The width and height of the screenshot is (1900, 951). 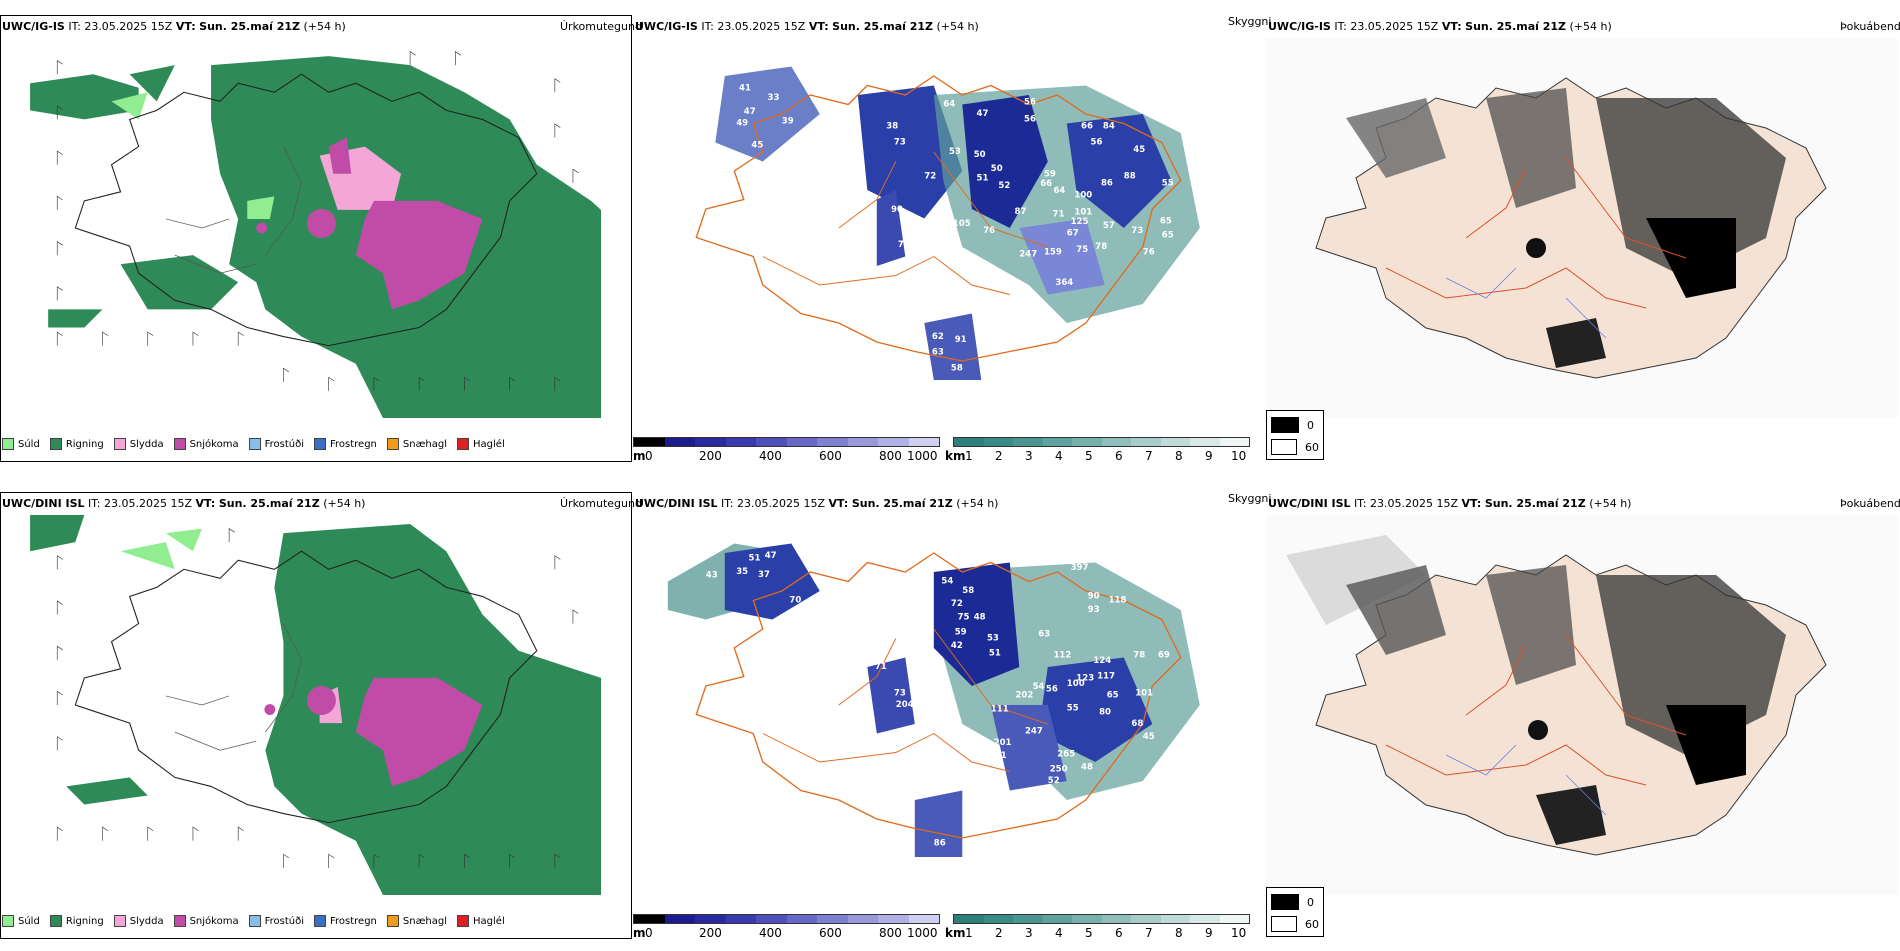 What do you see at coordinates (770, 933) in the screenshot?
I see `height-tick: 400` at bounding box center [770, 933].